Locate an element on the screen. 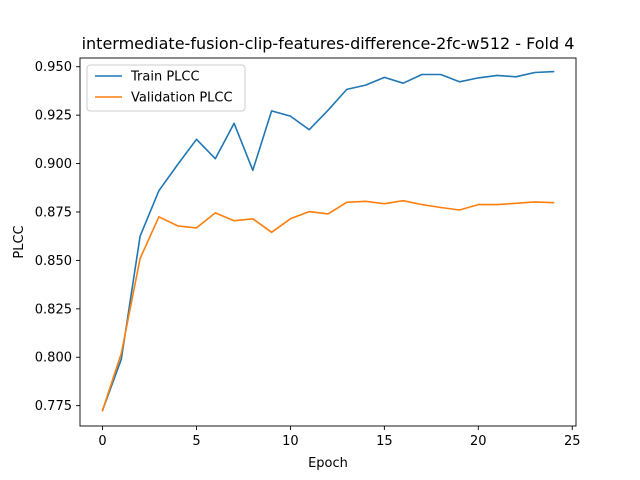  y-tick-label: 0.950 is located at coordinates (53, 67).